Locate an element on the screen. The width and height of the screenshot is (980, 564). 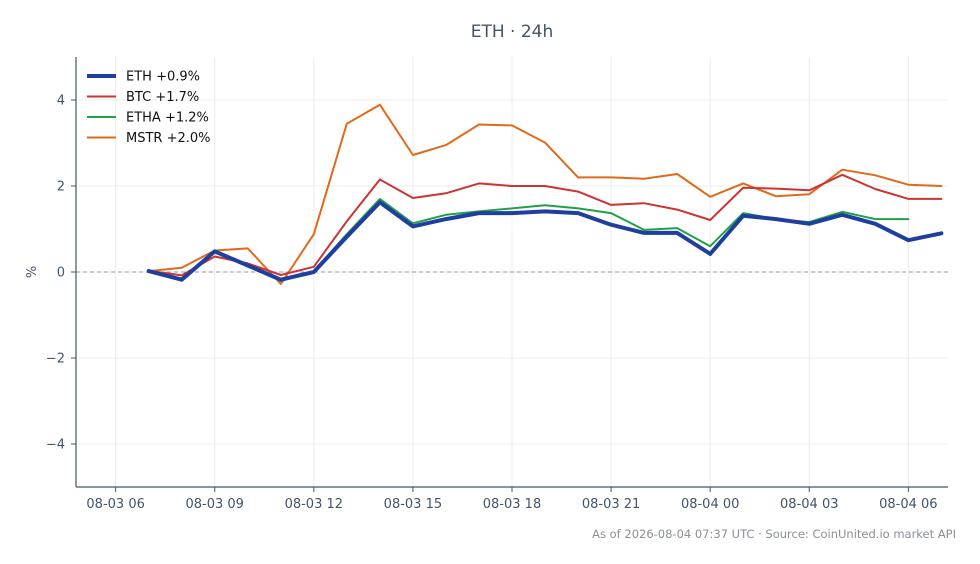
series-line-eth is located at coordinates (545, 241).